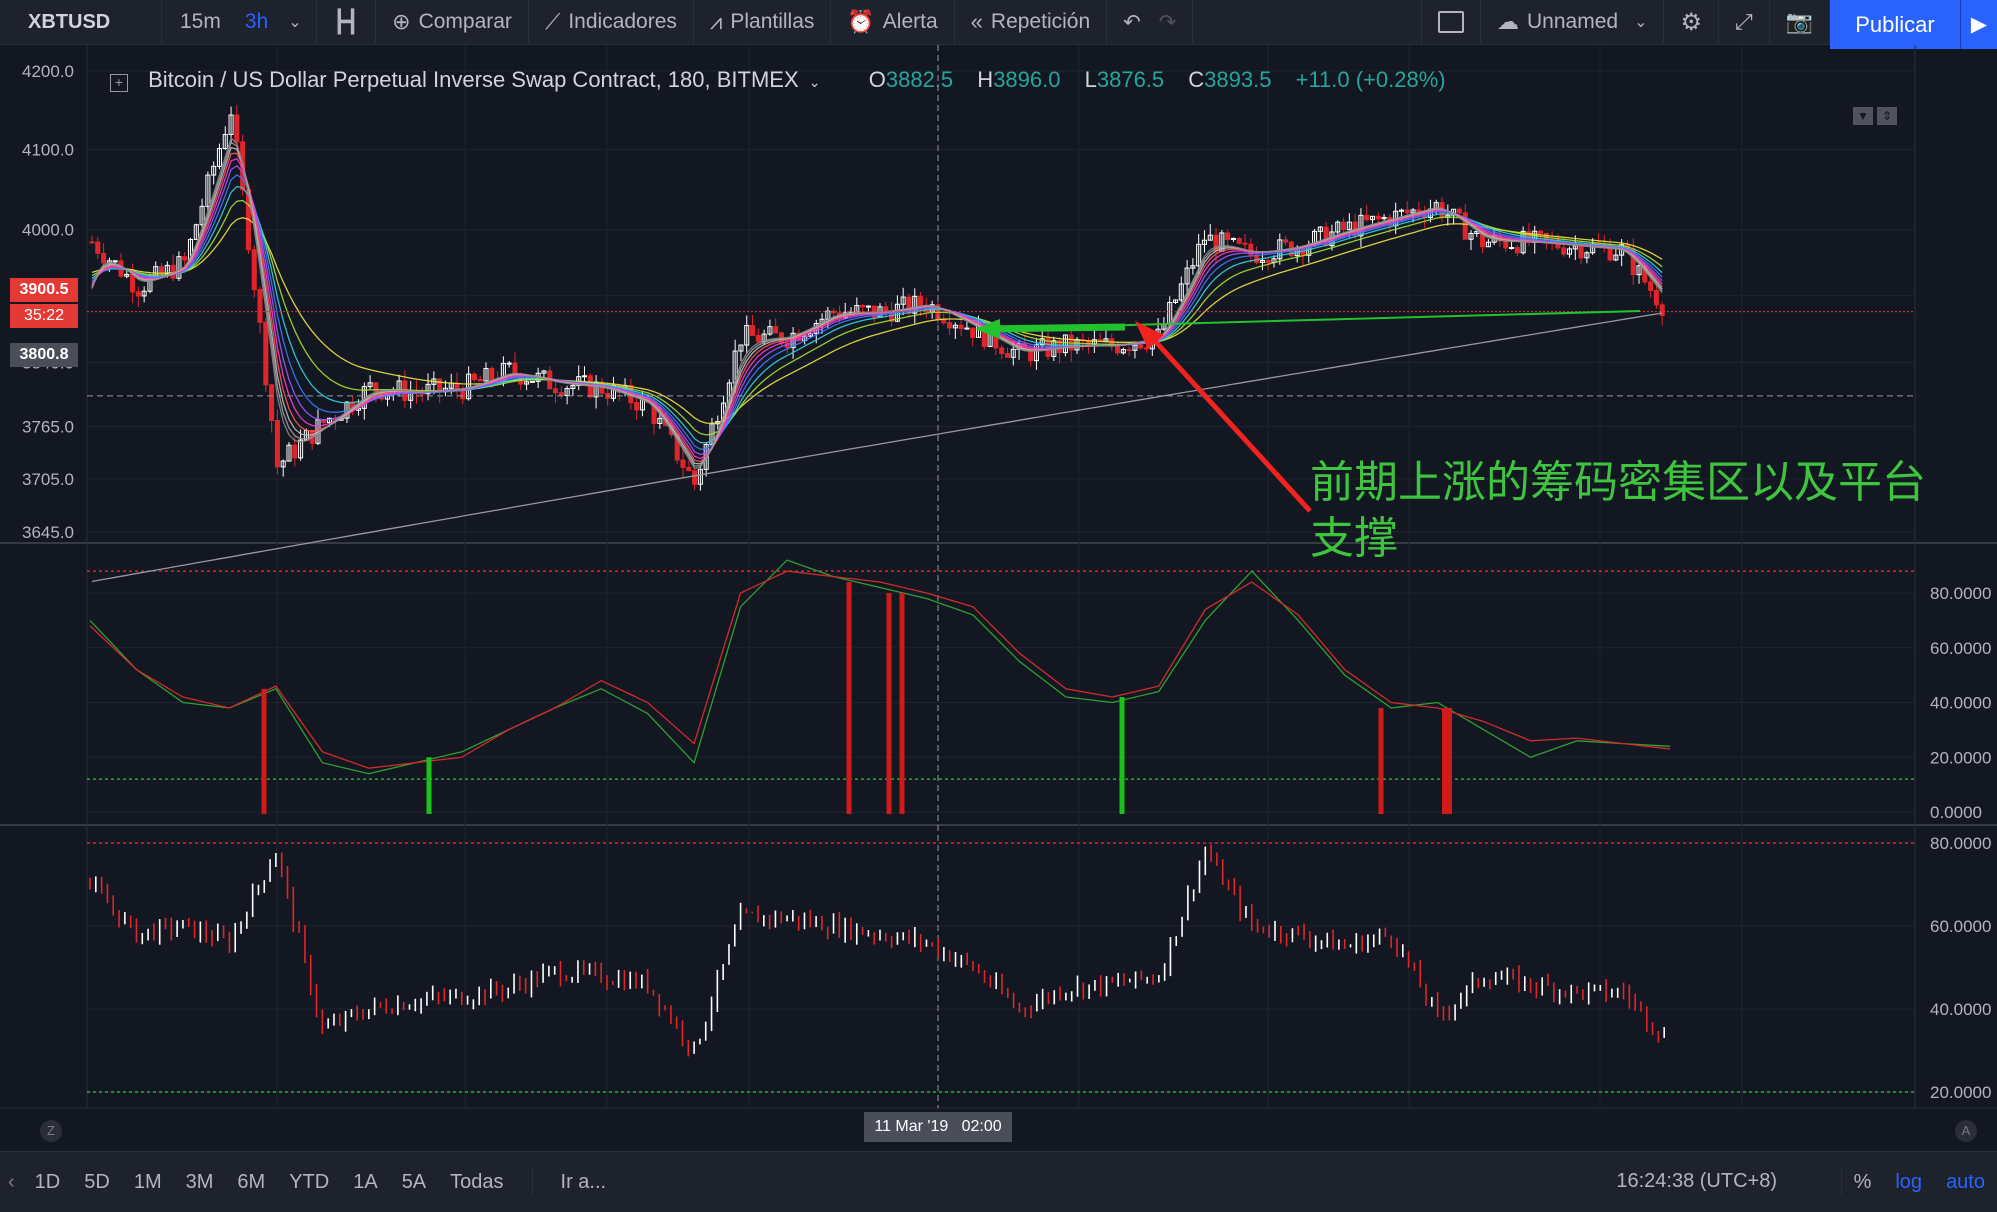 The image size is (1997, 1212). I want to click on pane-collapse-controls: ▼ ⇕, so click(1875, 116).